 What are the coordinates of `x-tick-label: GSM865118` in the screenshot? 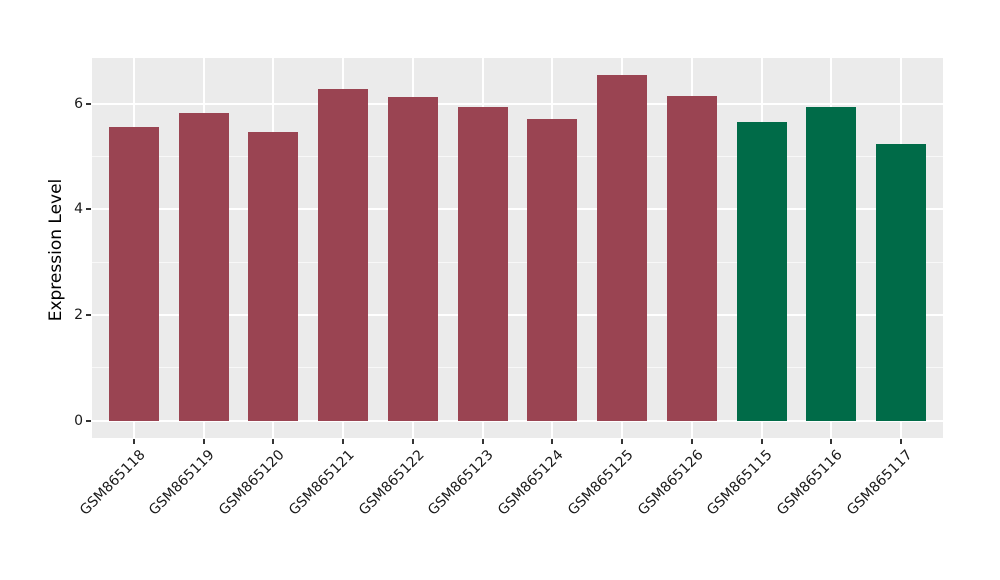 It's located at (112, 483).